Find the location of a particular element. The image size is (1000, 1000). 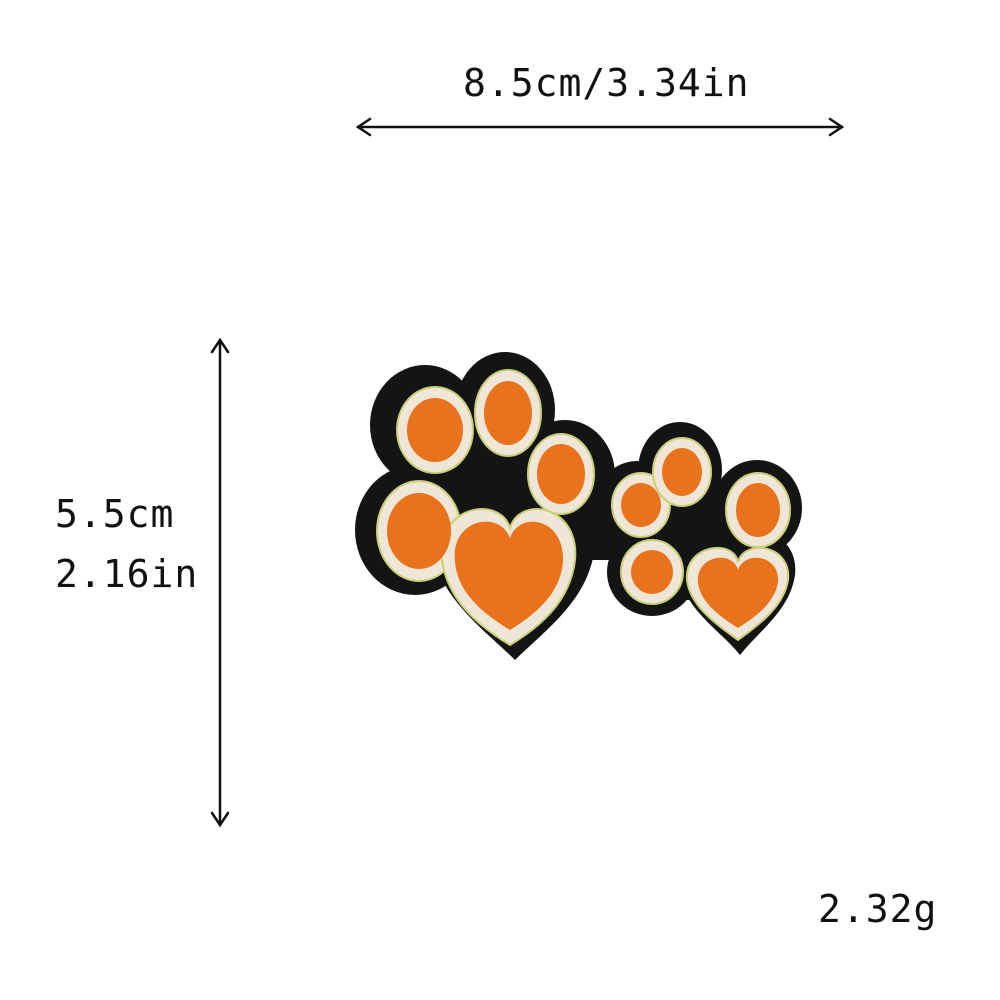

width-arrow-icon is located at coordinates (600, 127).